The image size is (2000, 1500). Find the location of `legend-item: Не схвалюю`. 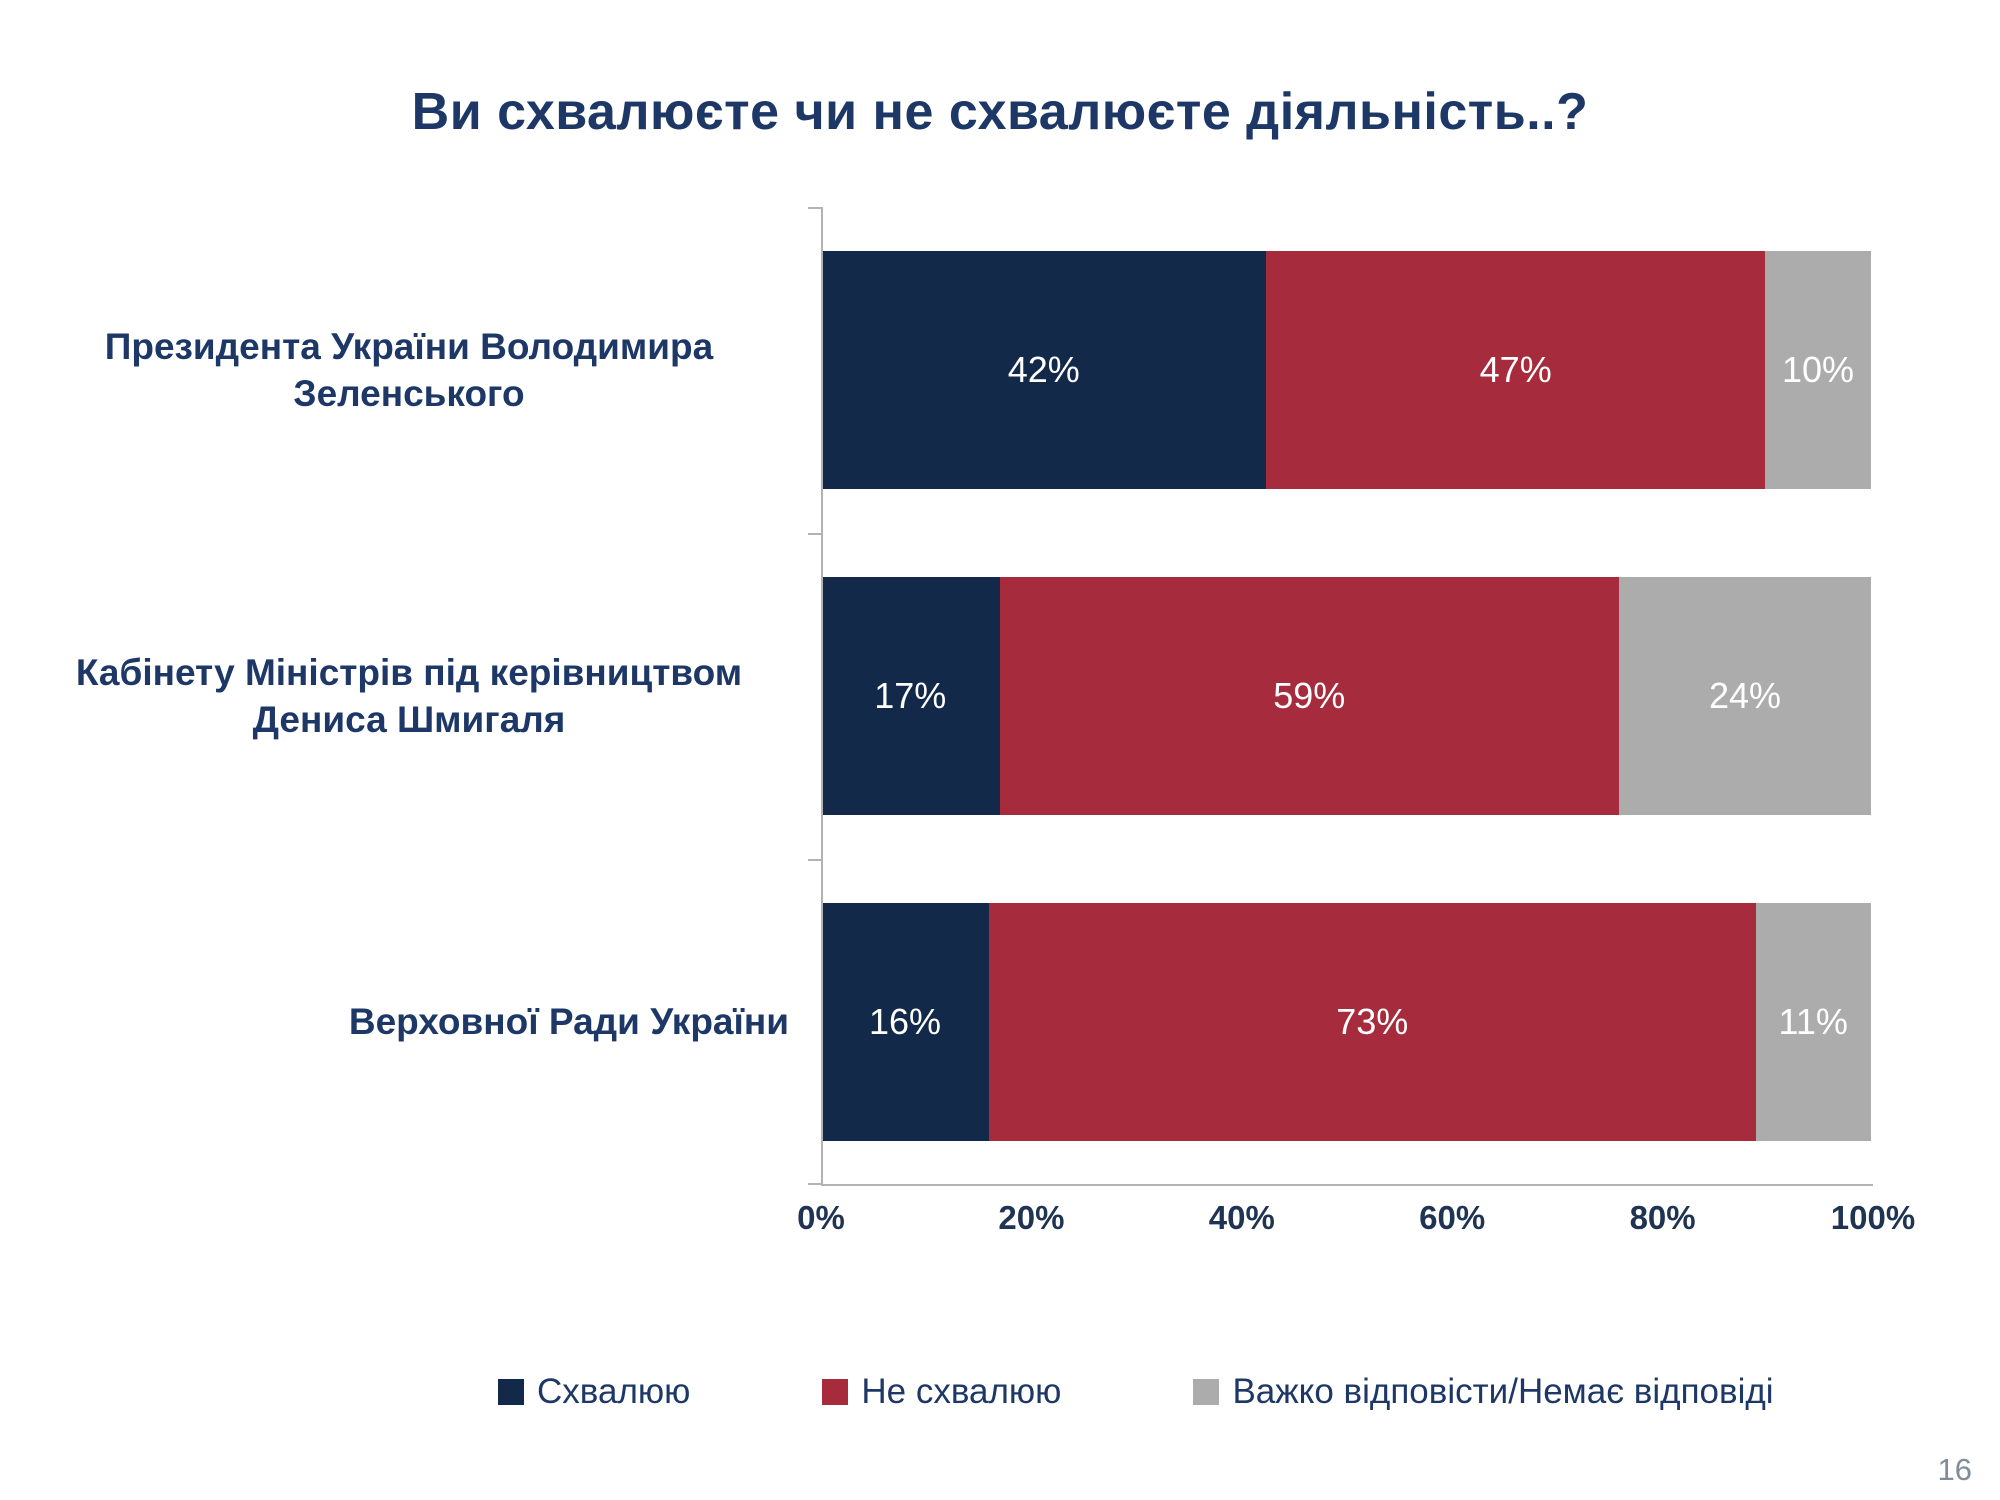

legend-item: Не схвалюю is located at coordinates (941, 1392).